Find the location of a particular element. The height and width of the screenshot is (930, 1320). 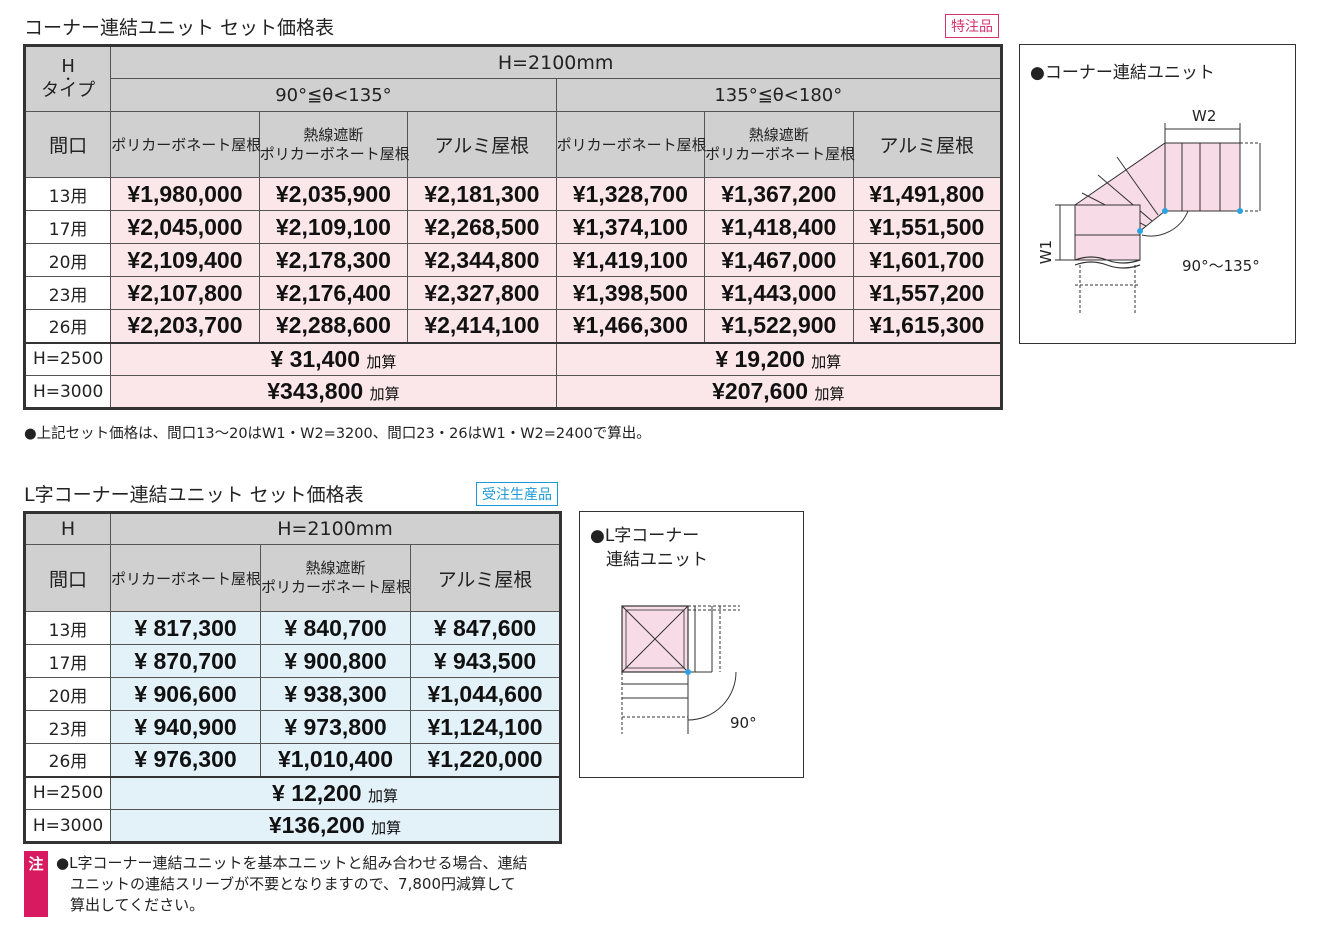

price-cell: ¥1,220,000 is located at coordinates (485, 760).